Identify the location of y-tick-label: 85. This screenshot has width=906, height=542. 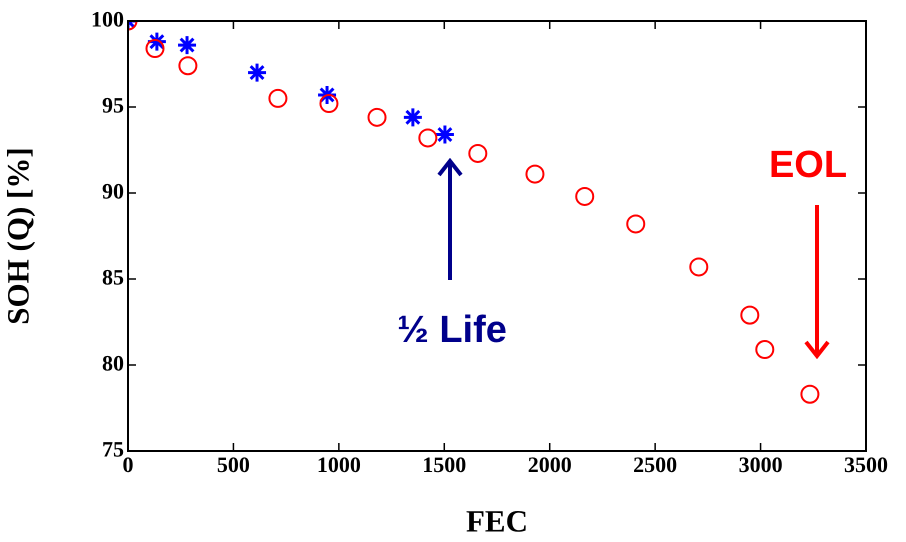
(113, 277).